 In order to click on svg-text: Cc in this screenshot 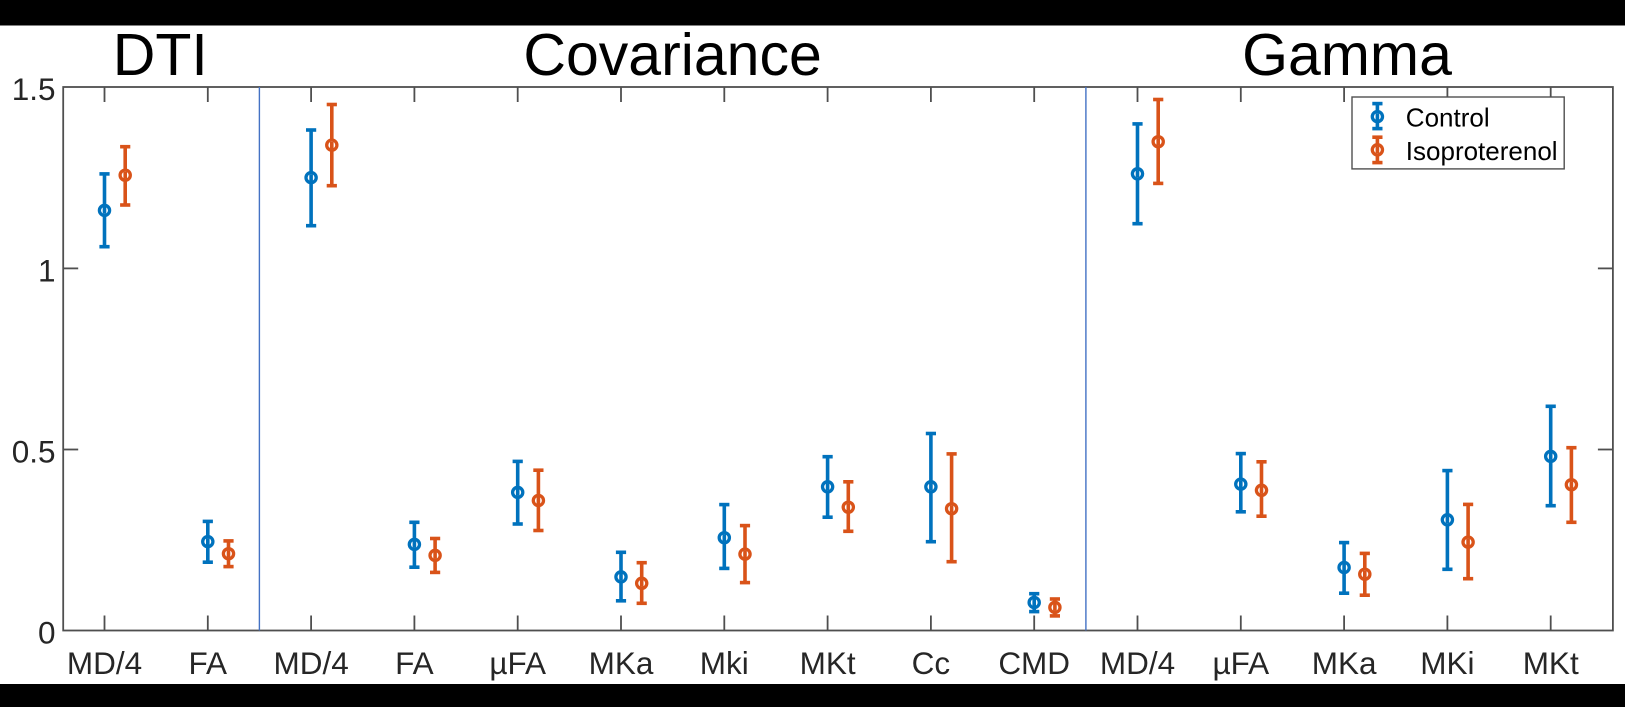, I will do `click(931, 663)`.